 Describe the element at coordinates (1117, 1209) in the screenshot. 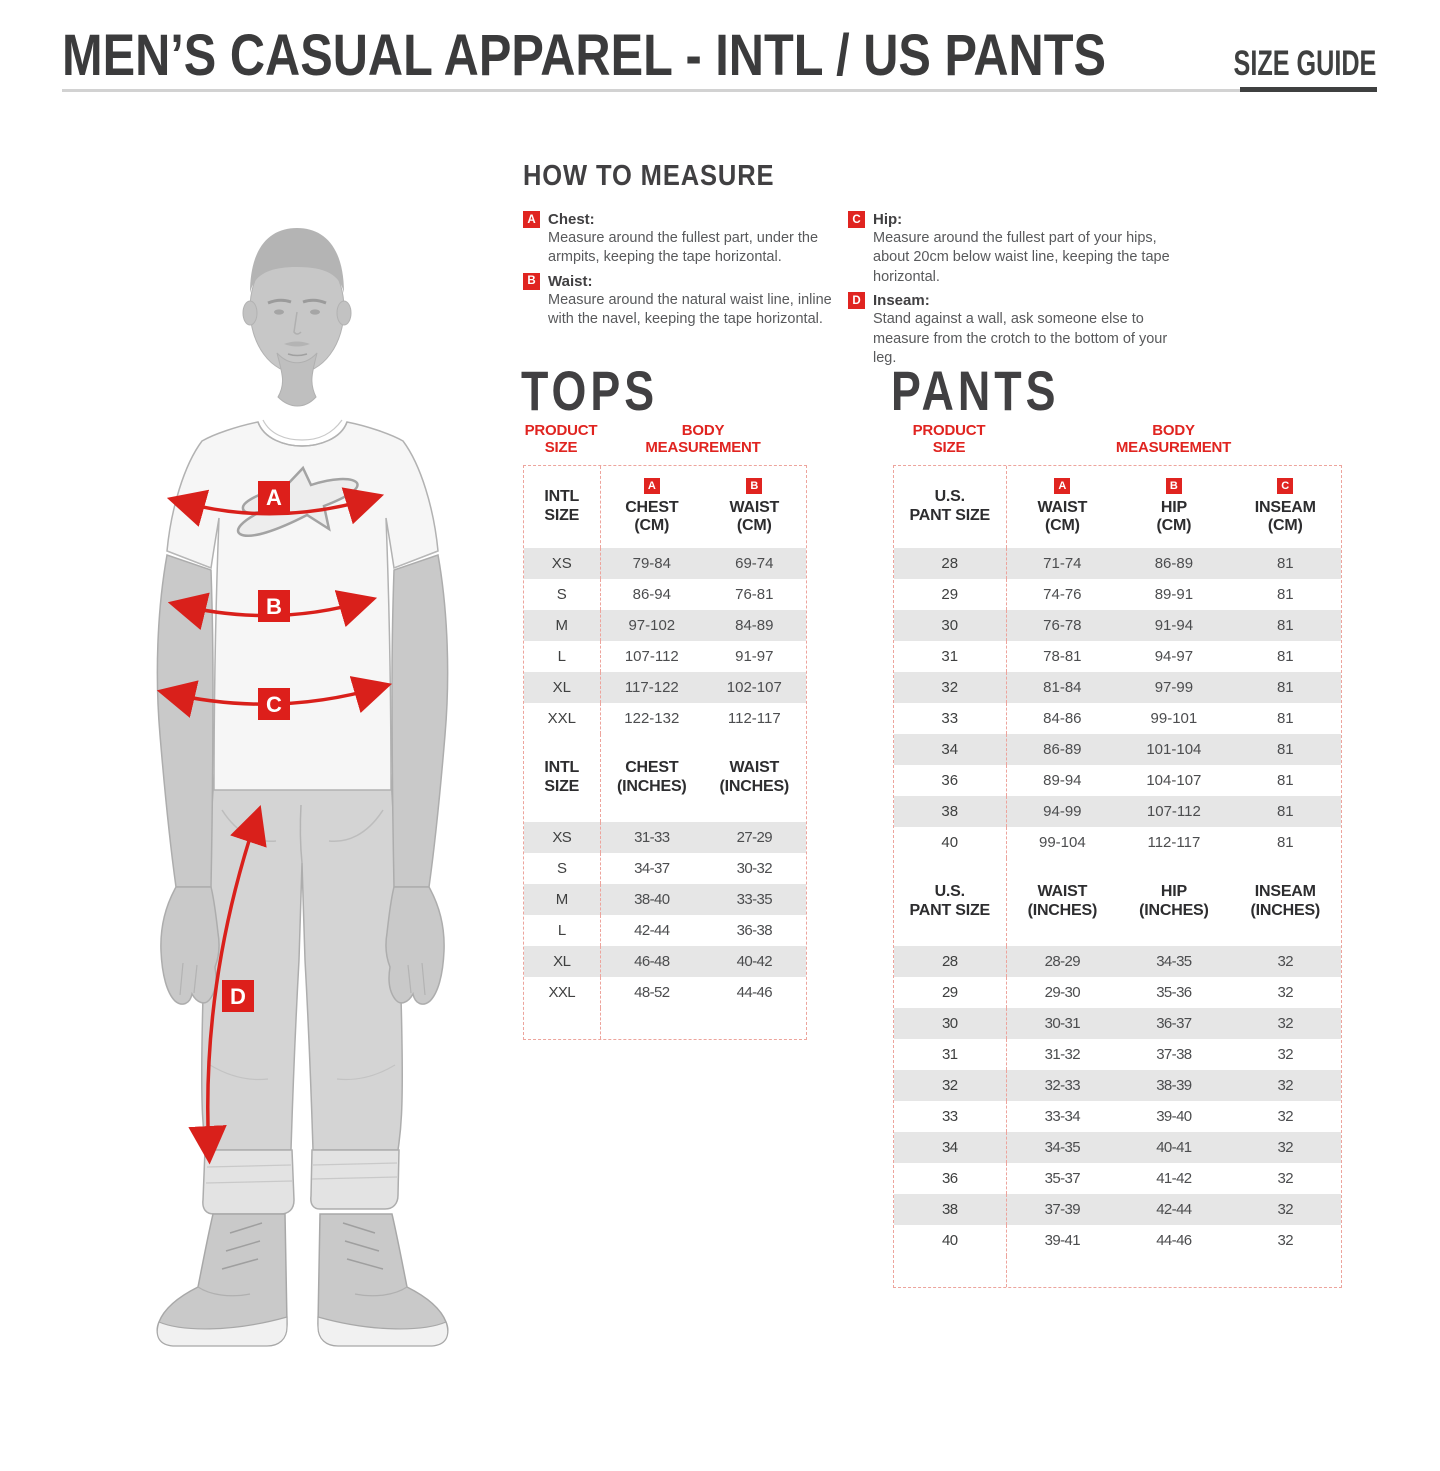

I see `table-row: 38 37-39 42-44 32` at that location.